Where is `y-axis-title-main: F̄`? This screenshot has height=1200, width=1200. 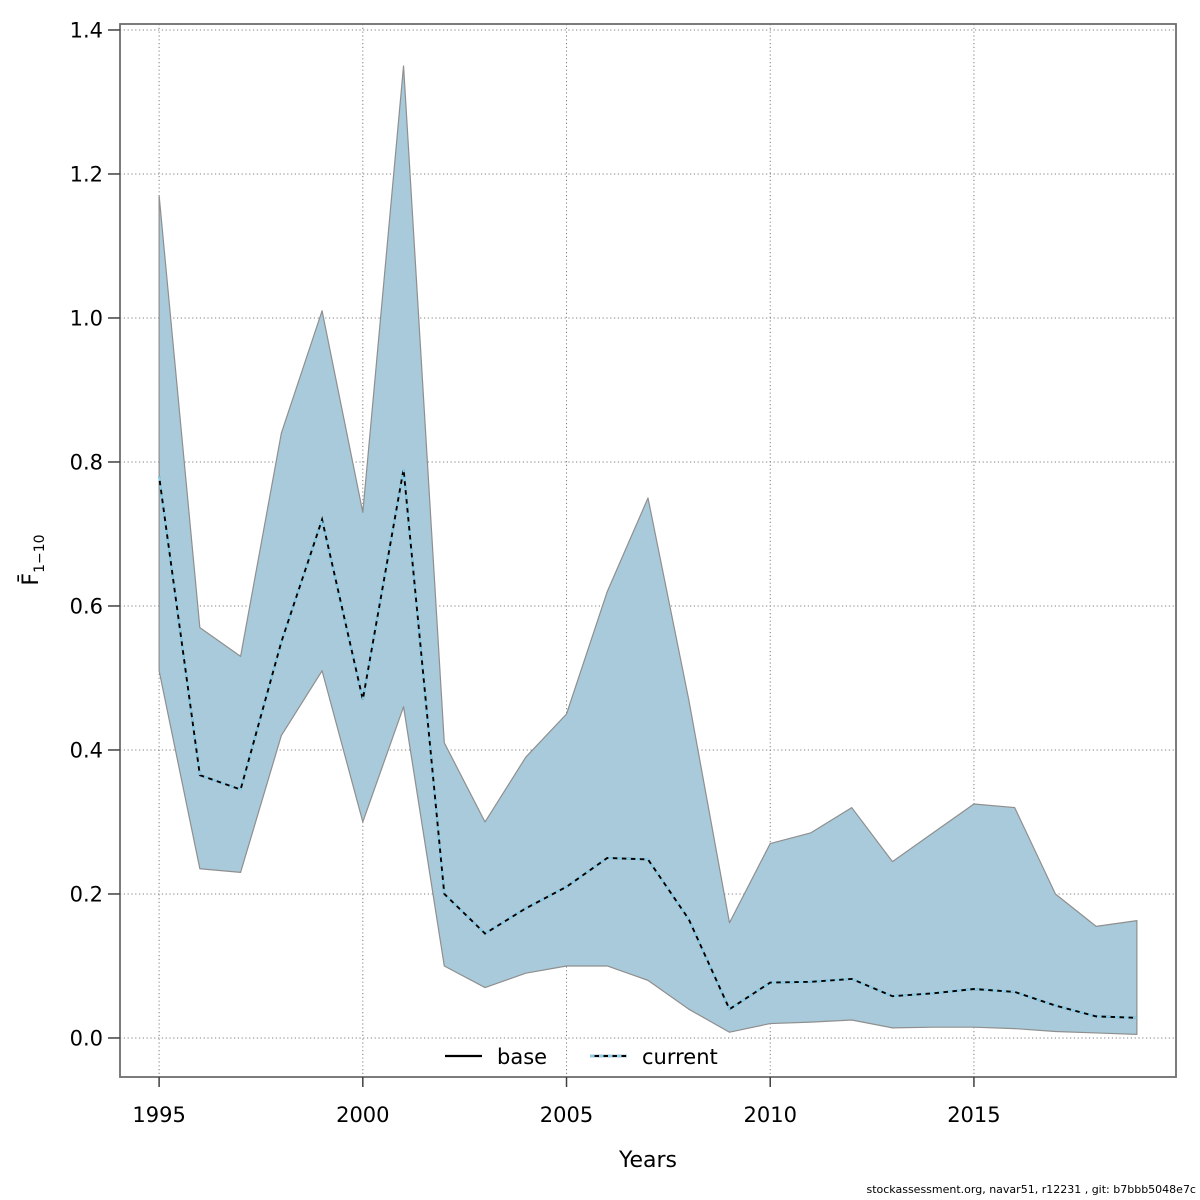
y-axis-title-main: F̄ is located at coordinates (31, 579).